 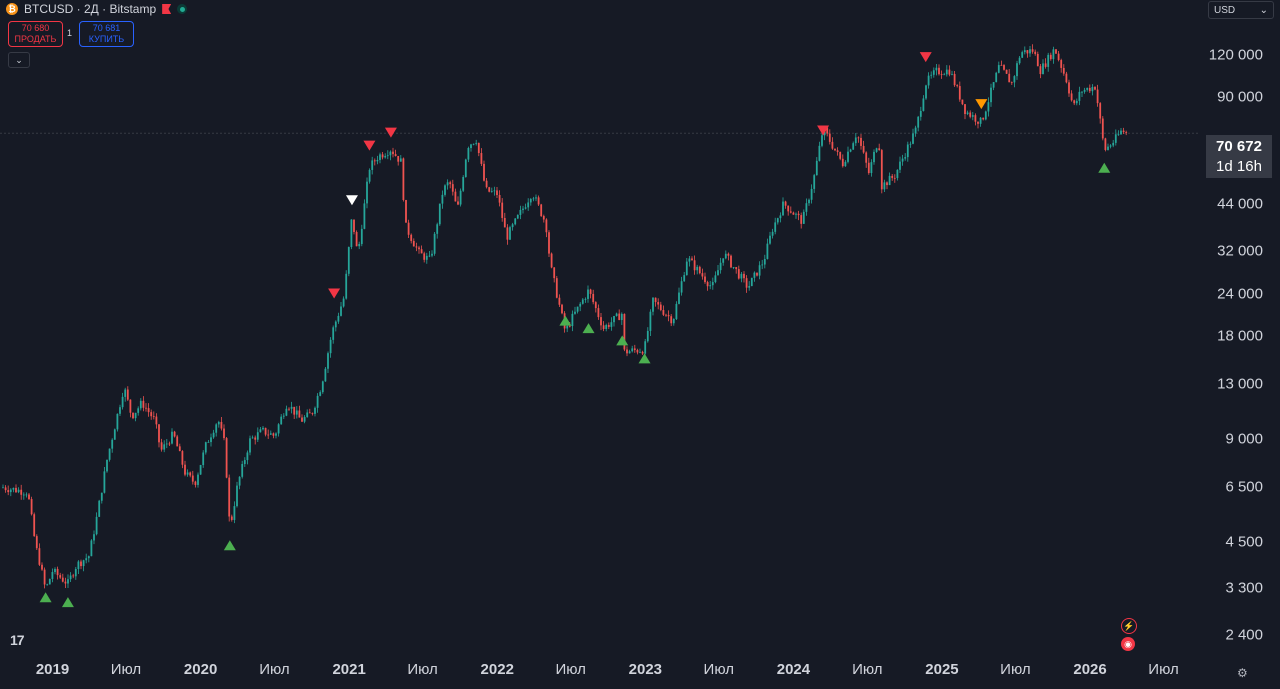 I want to click on tradingview-logo: 17, so click(x=17, y=640).